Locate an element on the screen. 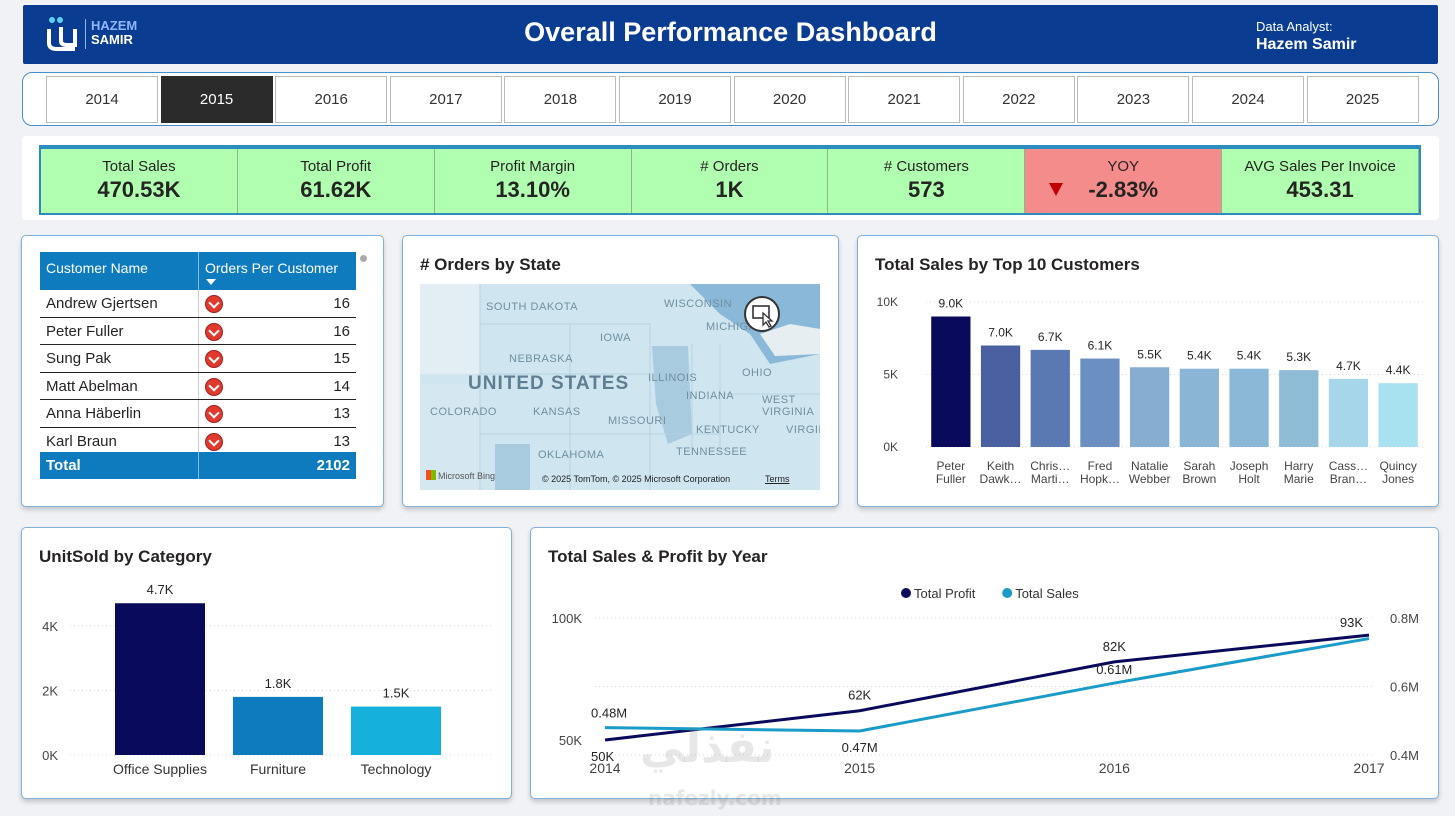 This screenshot has height=816, width=1455. logo-separator is located at coordinates (85, 34).